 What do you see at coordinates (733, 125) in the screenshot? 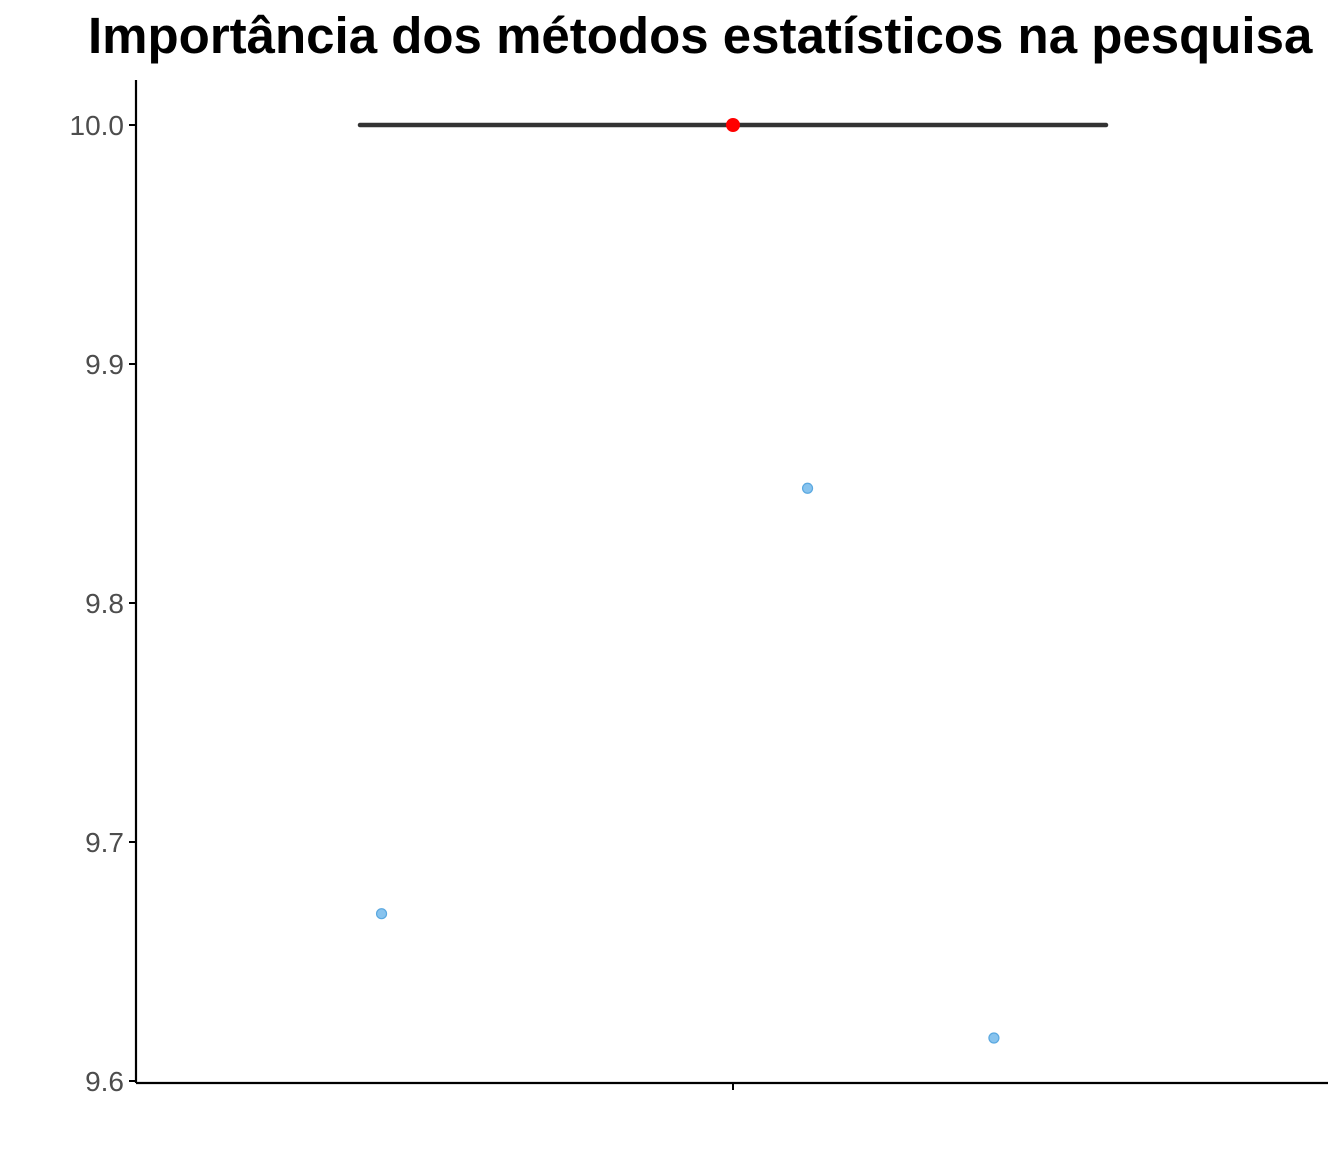
I see `mean-point` at bounding box center [733, 125].